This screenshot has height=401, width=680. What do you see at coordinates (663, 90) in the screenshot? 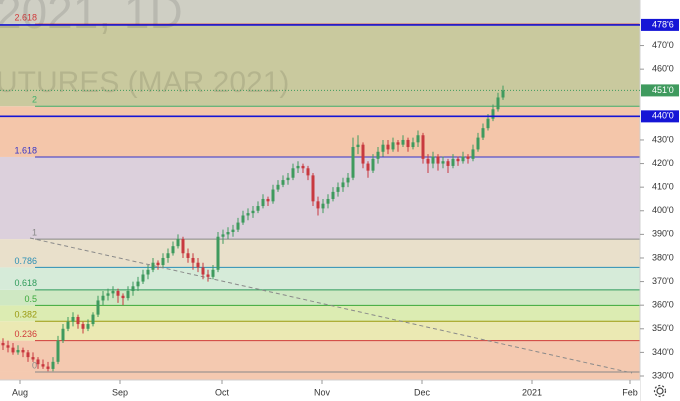
I see `last-price-label: 451'0` at bounding box center [663, 90].